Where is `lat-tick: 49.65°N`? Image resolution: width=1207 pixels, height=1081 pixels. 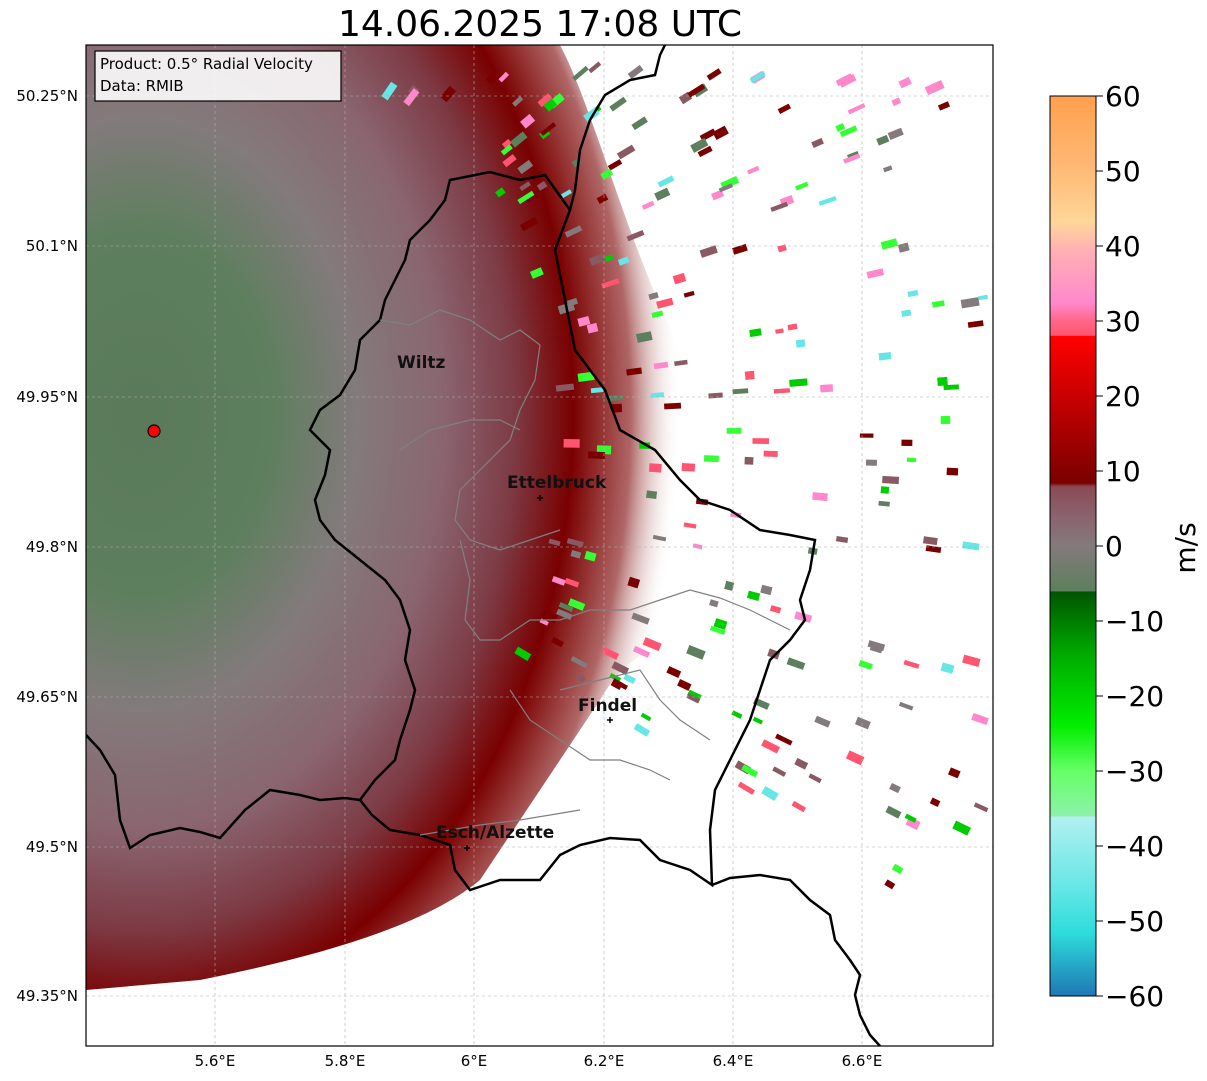
lat-tick: 49.65°N is located at coordinates (47, 697).